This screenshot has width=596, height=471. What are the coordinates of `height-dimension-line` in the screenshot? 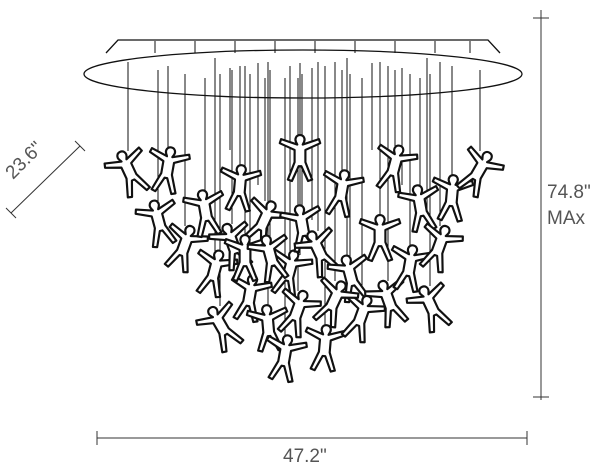 It's located at (541, 205).